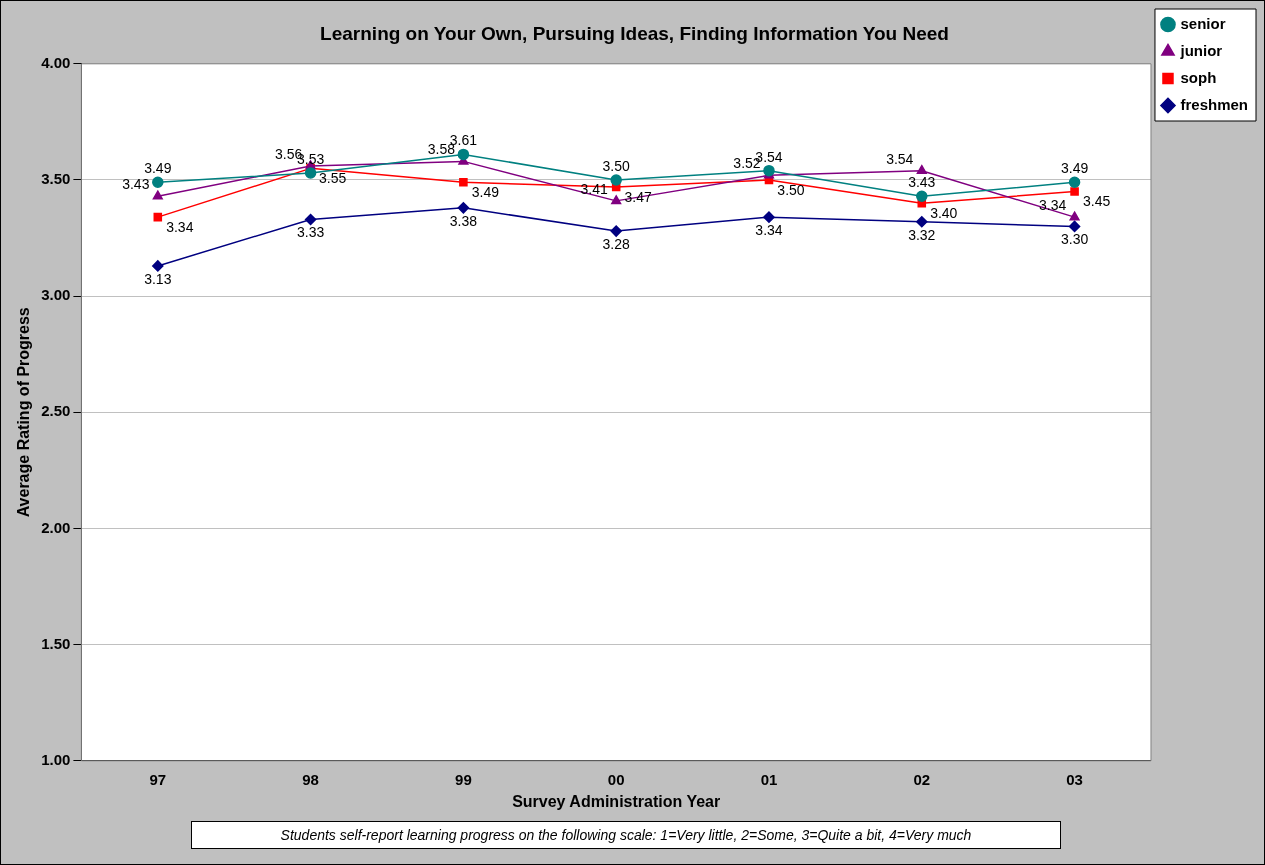 The width and height of the screenshot is (1265, 865). Describe the element at coordinates (616, 801) in the screenshot. I see `x-axis-title: Survey Administration Year` at that location.